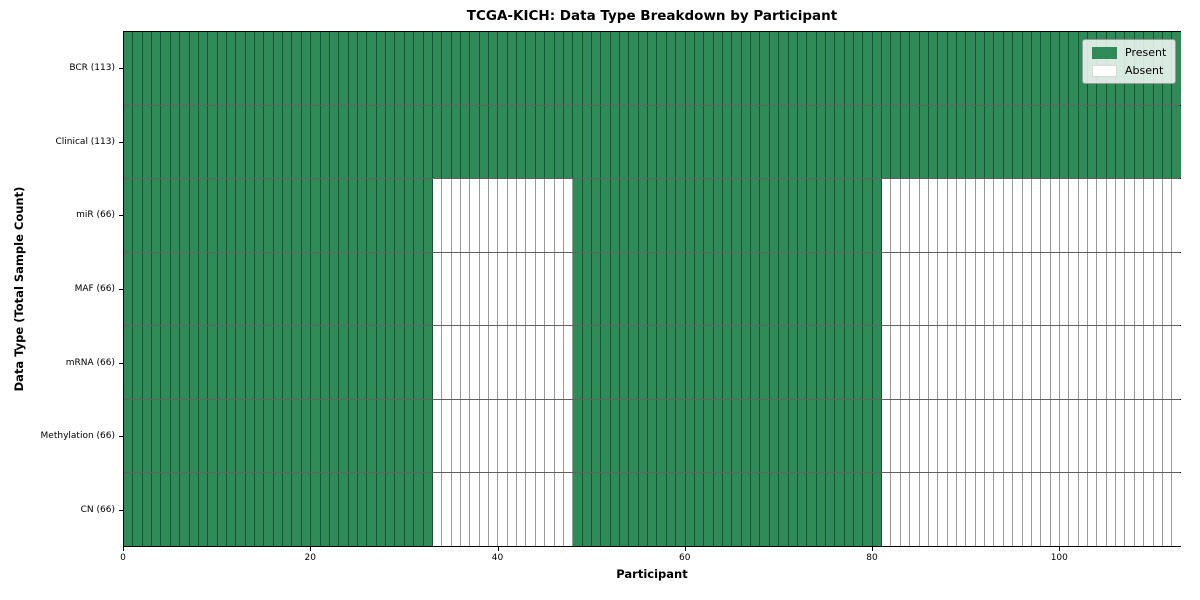  What do you see at coordinates (311, 549) in the screenshot?
I see `x-tick-mark` at bounding box center [311, 549].